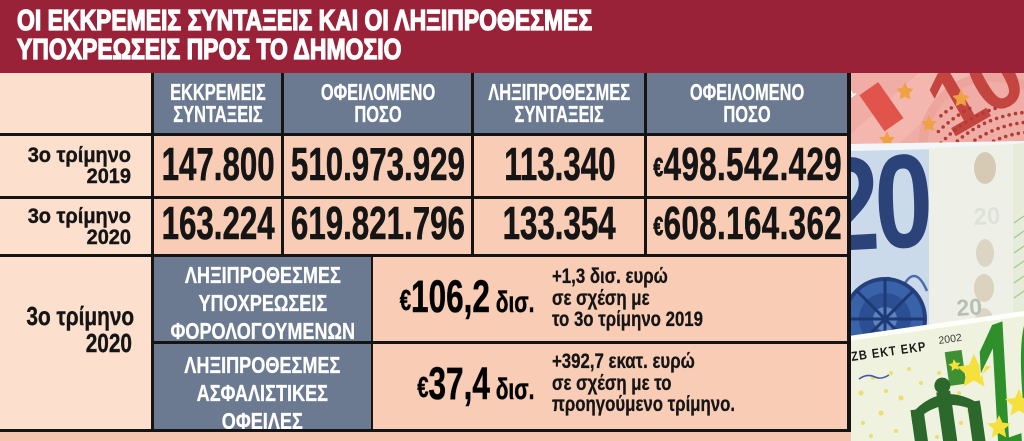 Image resolution: width=1024 pixels, height=441 pixels. What do you see at coordinates (950, 339) in the screenshot?
I see `svg-text: 2002` at bounding box center [950, 339].